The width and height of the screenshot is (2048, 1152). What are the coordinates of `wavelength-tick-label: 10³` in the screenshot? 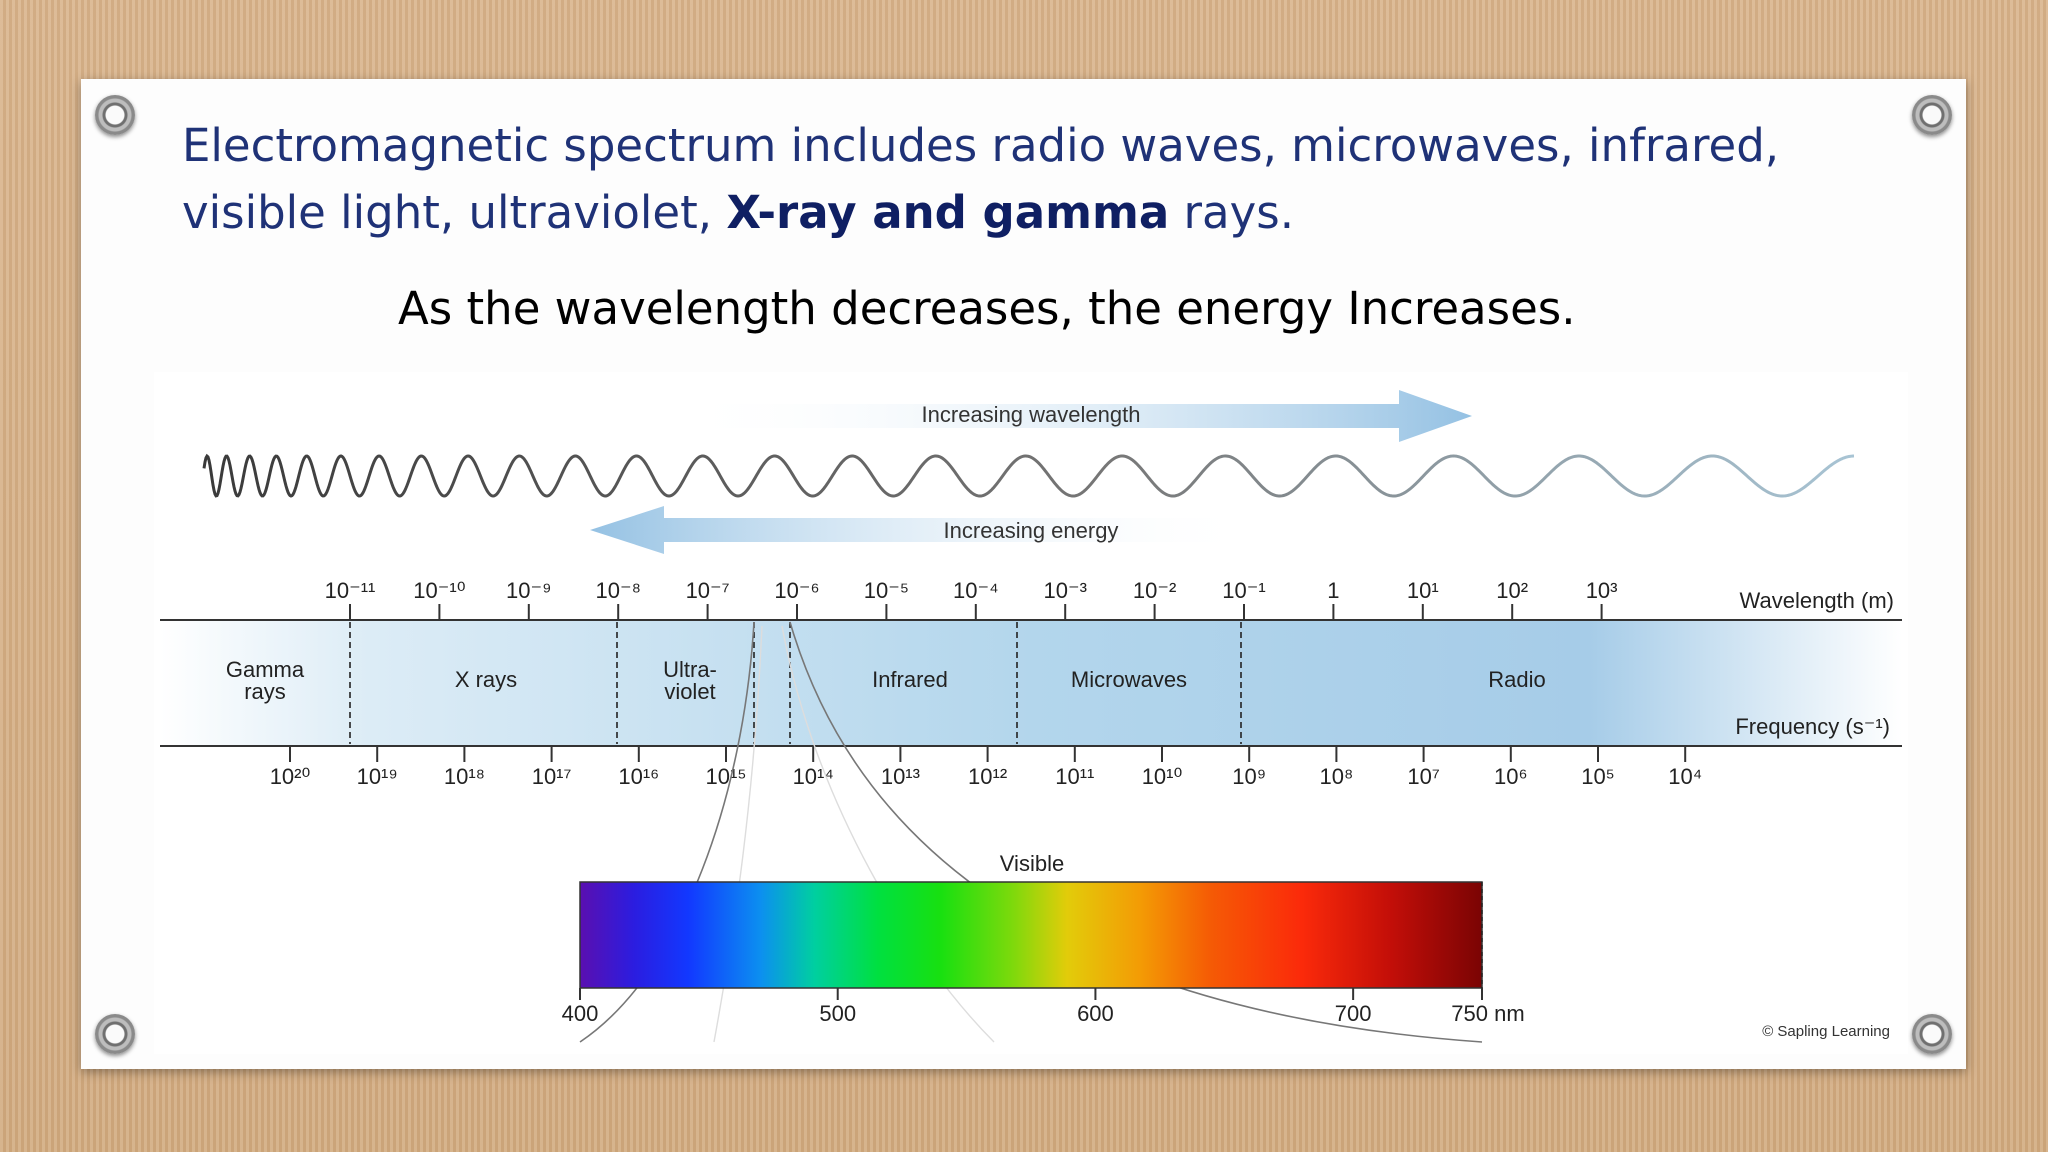 It's located at (1602, 590).